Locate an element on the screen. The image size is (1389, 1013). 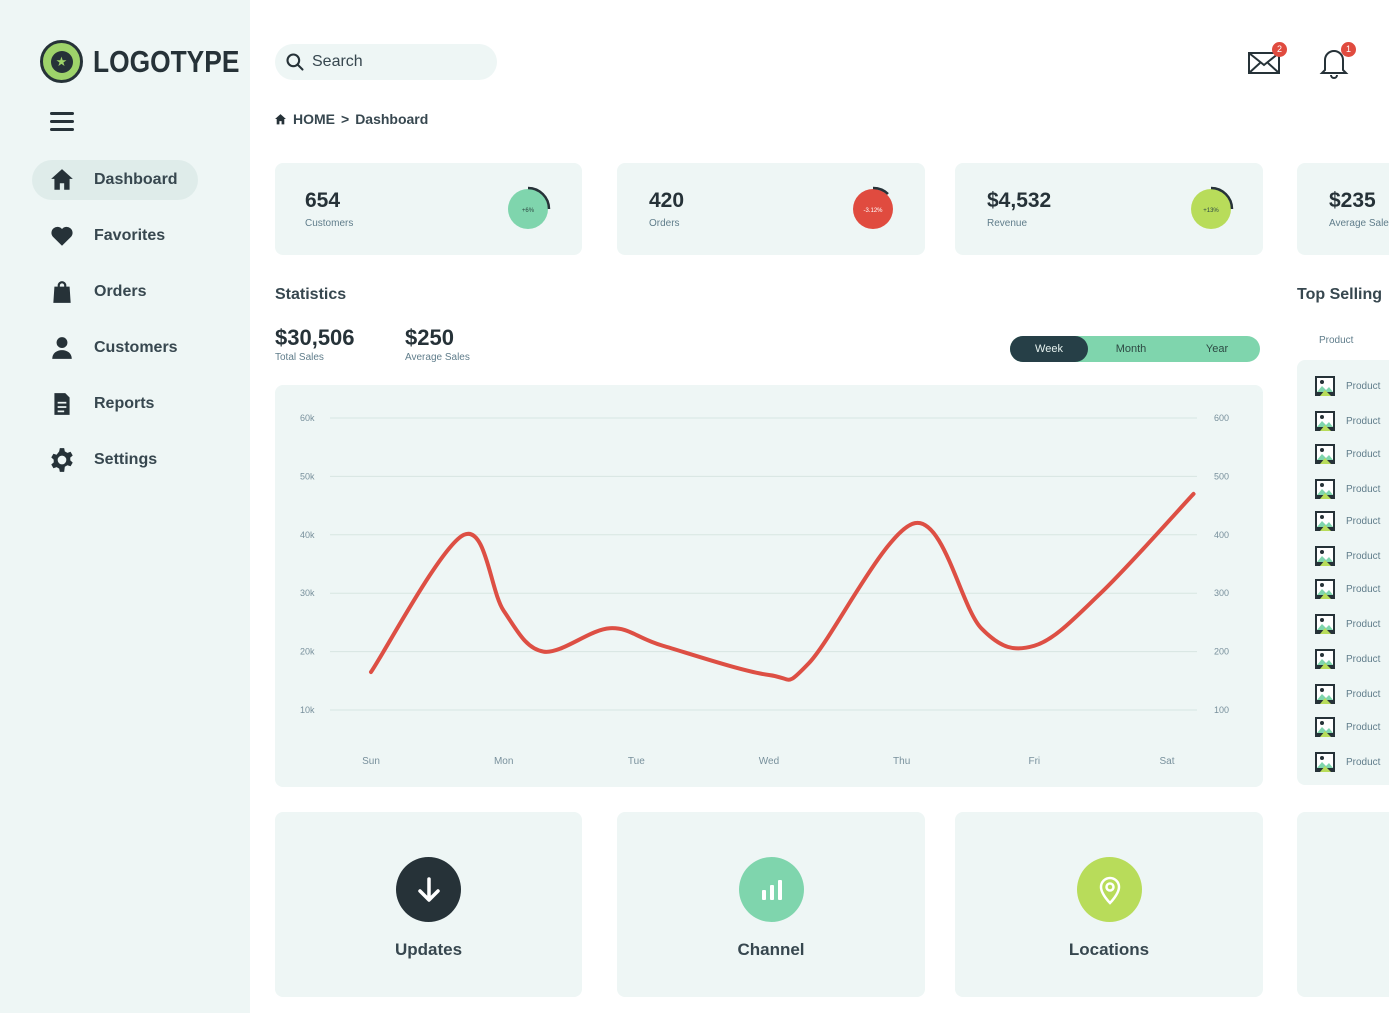
location-pin-icon is located at coordinates (1109, 889).